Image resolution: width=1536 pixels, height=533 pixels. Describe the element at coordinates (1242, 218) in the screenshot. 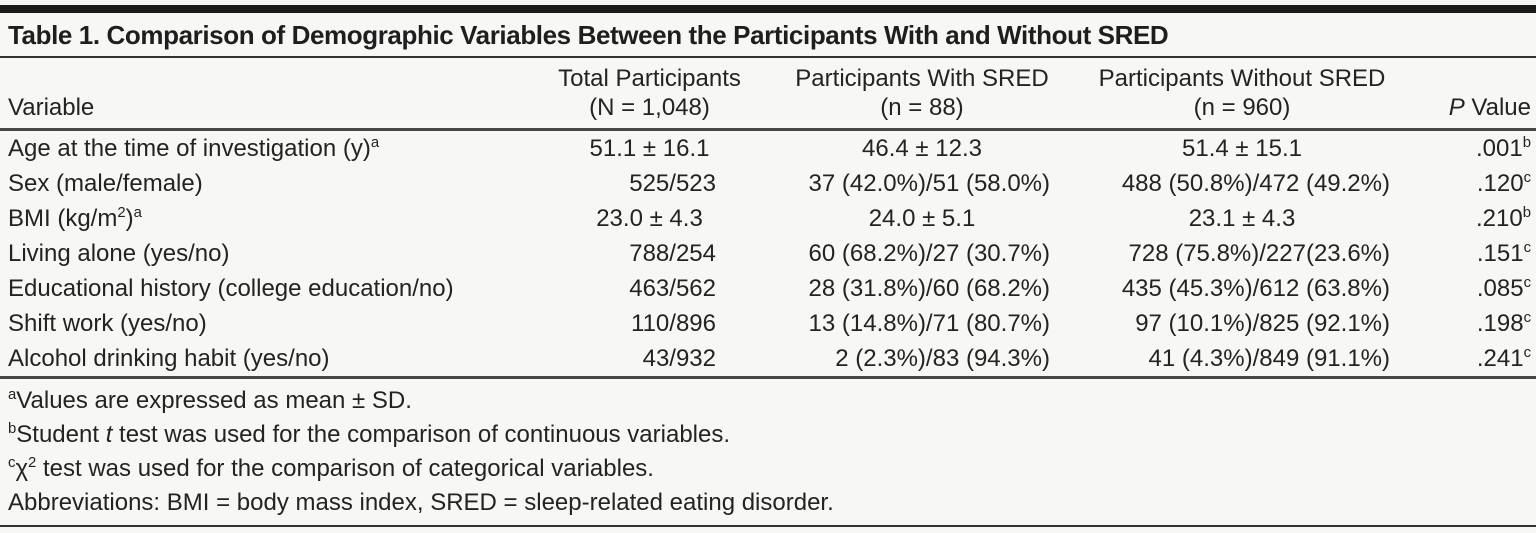

I see `cell-without_sred: 23.1 ± 4.3` at that location.